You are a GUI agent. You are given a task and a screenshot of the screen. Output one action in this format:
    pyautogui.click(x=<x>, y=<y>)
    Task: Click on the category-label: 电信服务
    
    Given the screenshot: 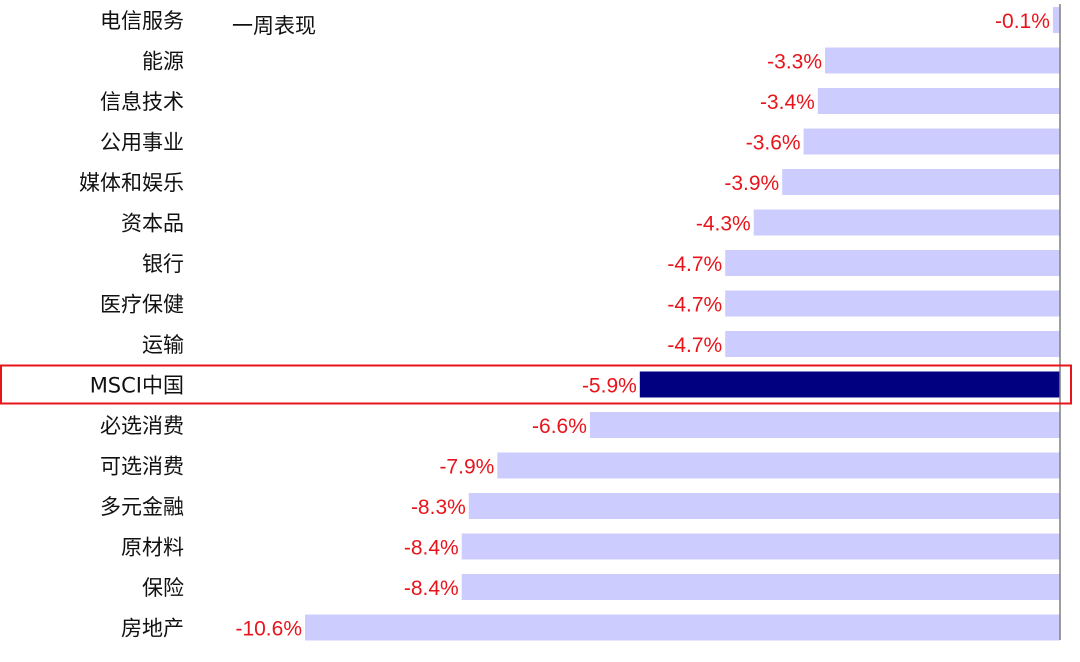 What is the action you would take?
    pyautogui.click(x=142, y=21)
    